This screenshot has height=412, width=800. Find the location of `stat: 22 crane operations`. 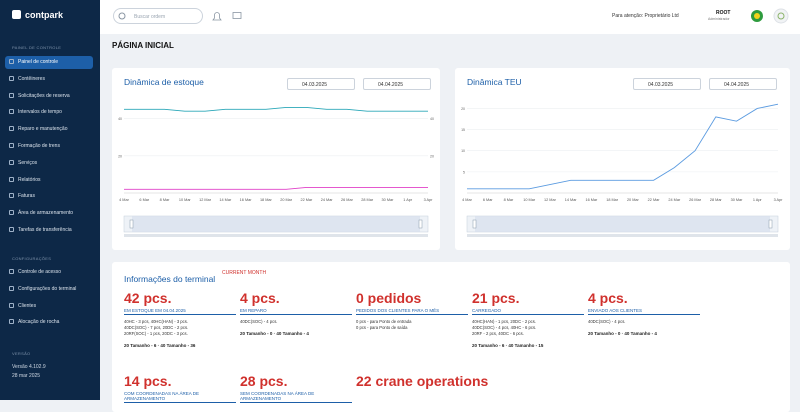

stat: 22 crane operations is located at coordinates (422, 381).